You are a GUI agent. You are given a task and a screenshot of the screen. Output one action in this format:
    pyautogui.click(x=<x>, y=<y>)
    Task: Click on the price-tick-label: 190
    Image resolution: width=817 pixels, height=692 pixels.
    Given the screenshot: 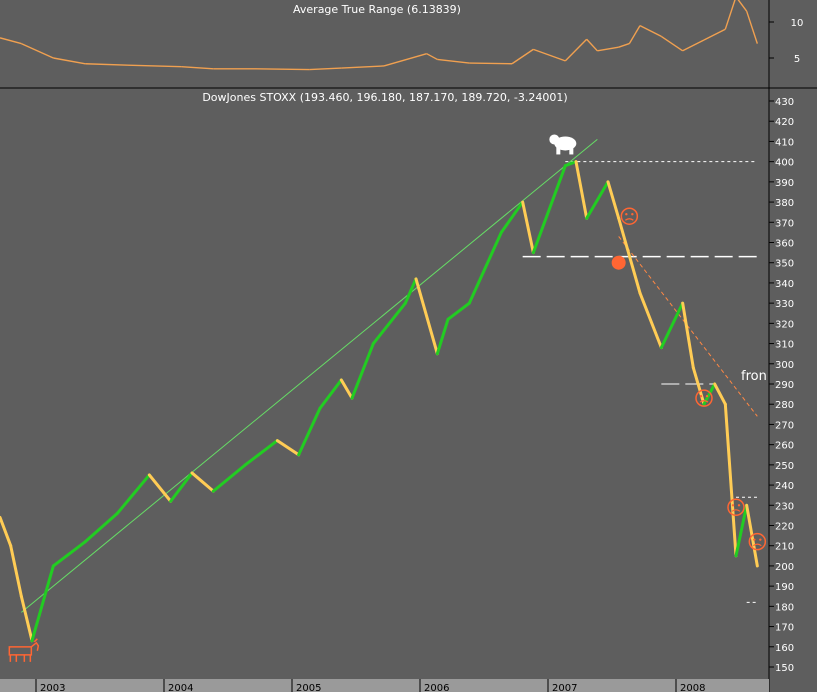 What is the action you would take?
    pyautogui.click(x=784, y=587)
    